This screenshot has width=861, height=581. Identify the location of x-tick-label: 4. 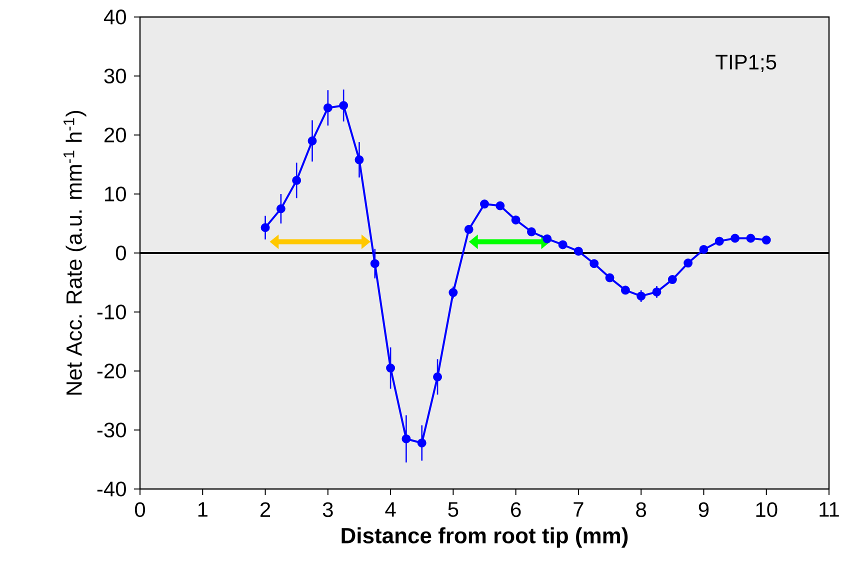
(390, 509).